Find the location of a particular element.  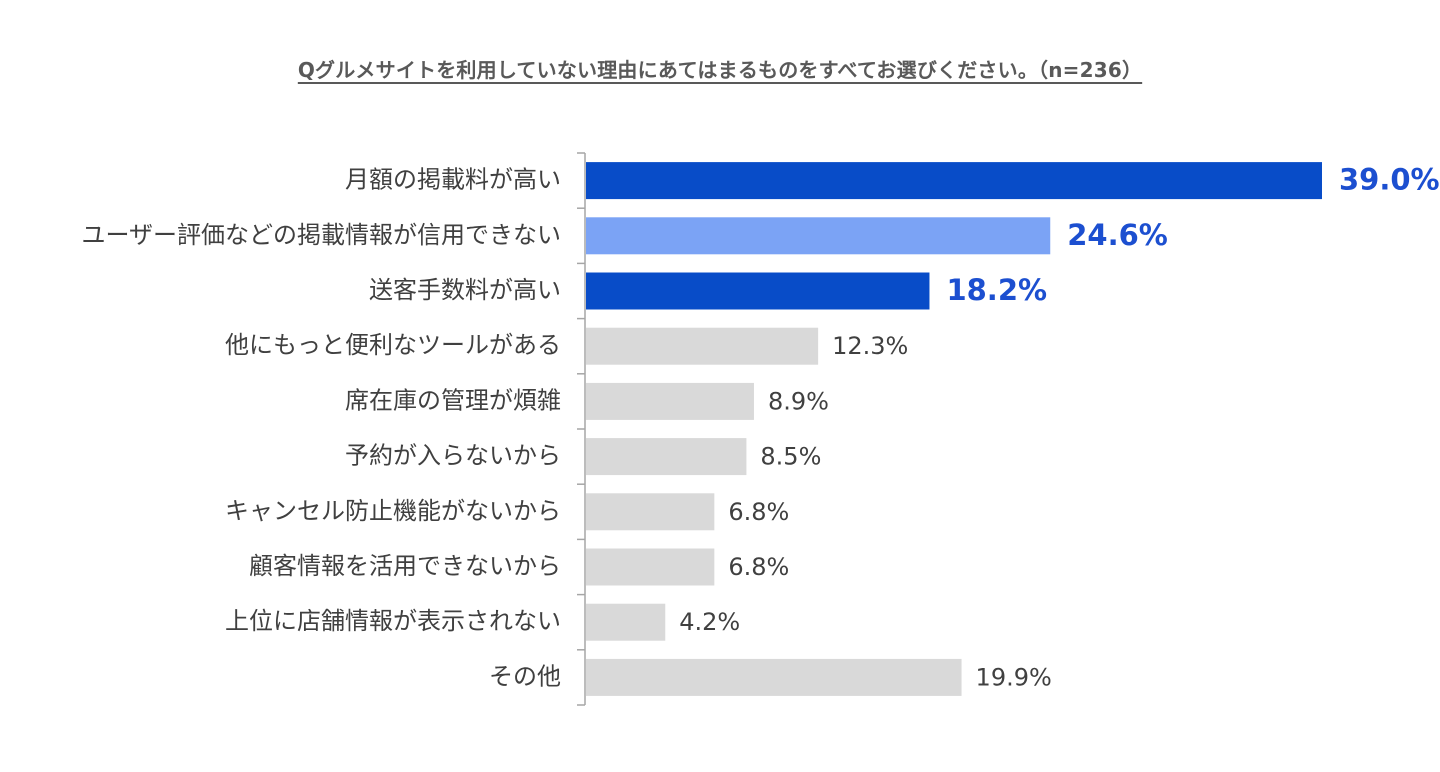

category-label: 送客手数料が高い is located at coordinates (465, 290).